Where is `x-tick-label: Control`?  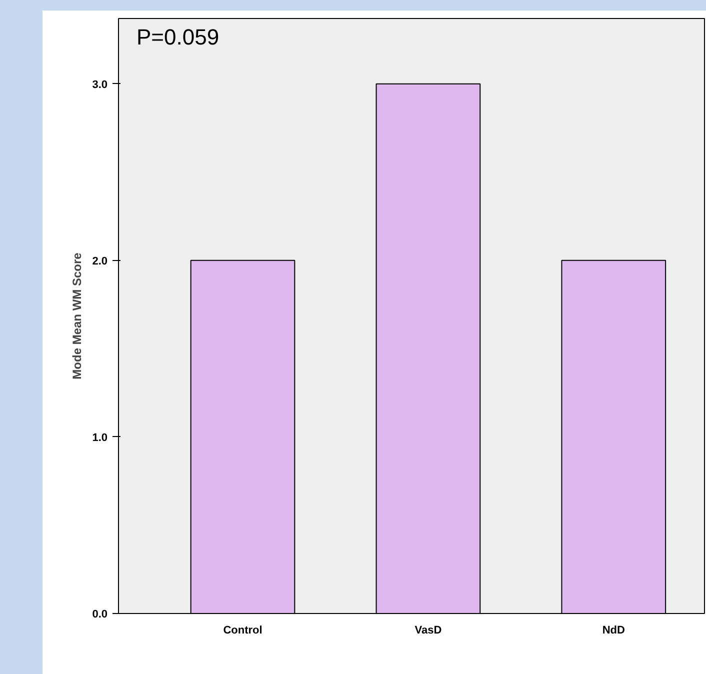
x-tick-label: Control is located at coordinates (242, 630).